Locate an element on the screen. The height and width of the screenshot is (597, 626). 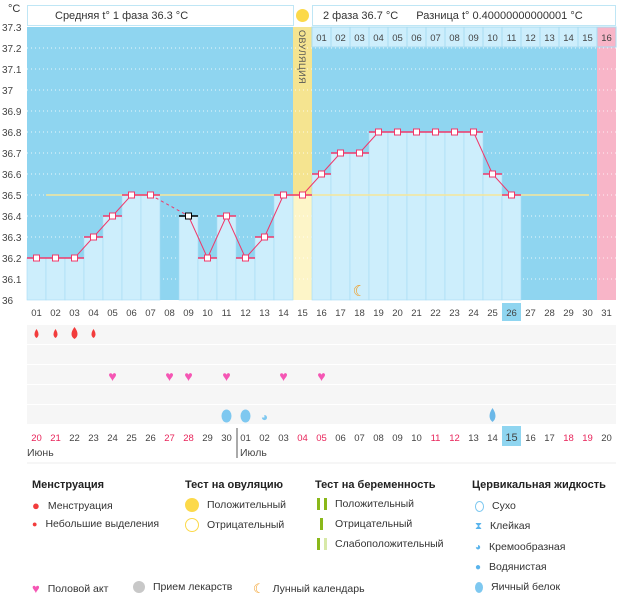
current-day-highlight is located at coordinates (511, 312).